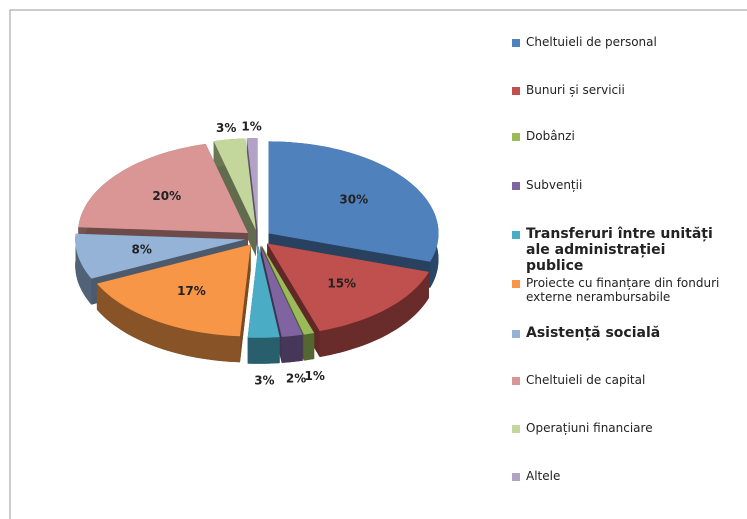 This screenshot has height=519, width=747. I want to click on data-label: 8%, so click(142, 250).